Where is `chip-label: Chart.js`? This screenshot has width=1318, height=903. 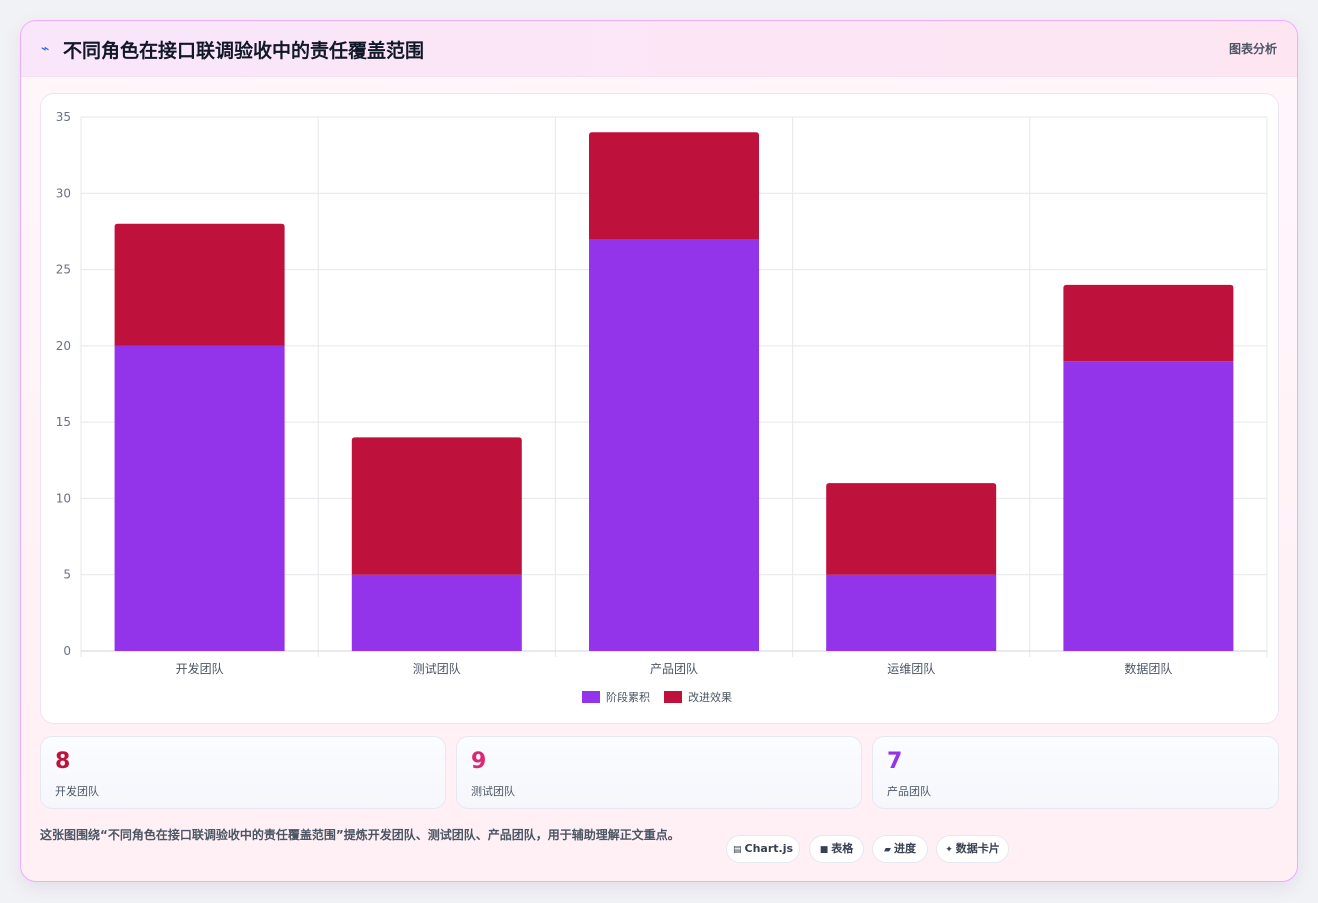
chip-label: Chart.js is located at coordinates (769, 848).